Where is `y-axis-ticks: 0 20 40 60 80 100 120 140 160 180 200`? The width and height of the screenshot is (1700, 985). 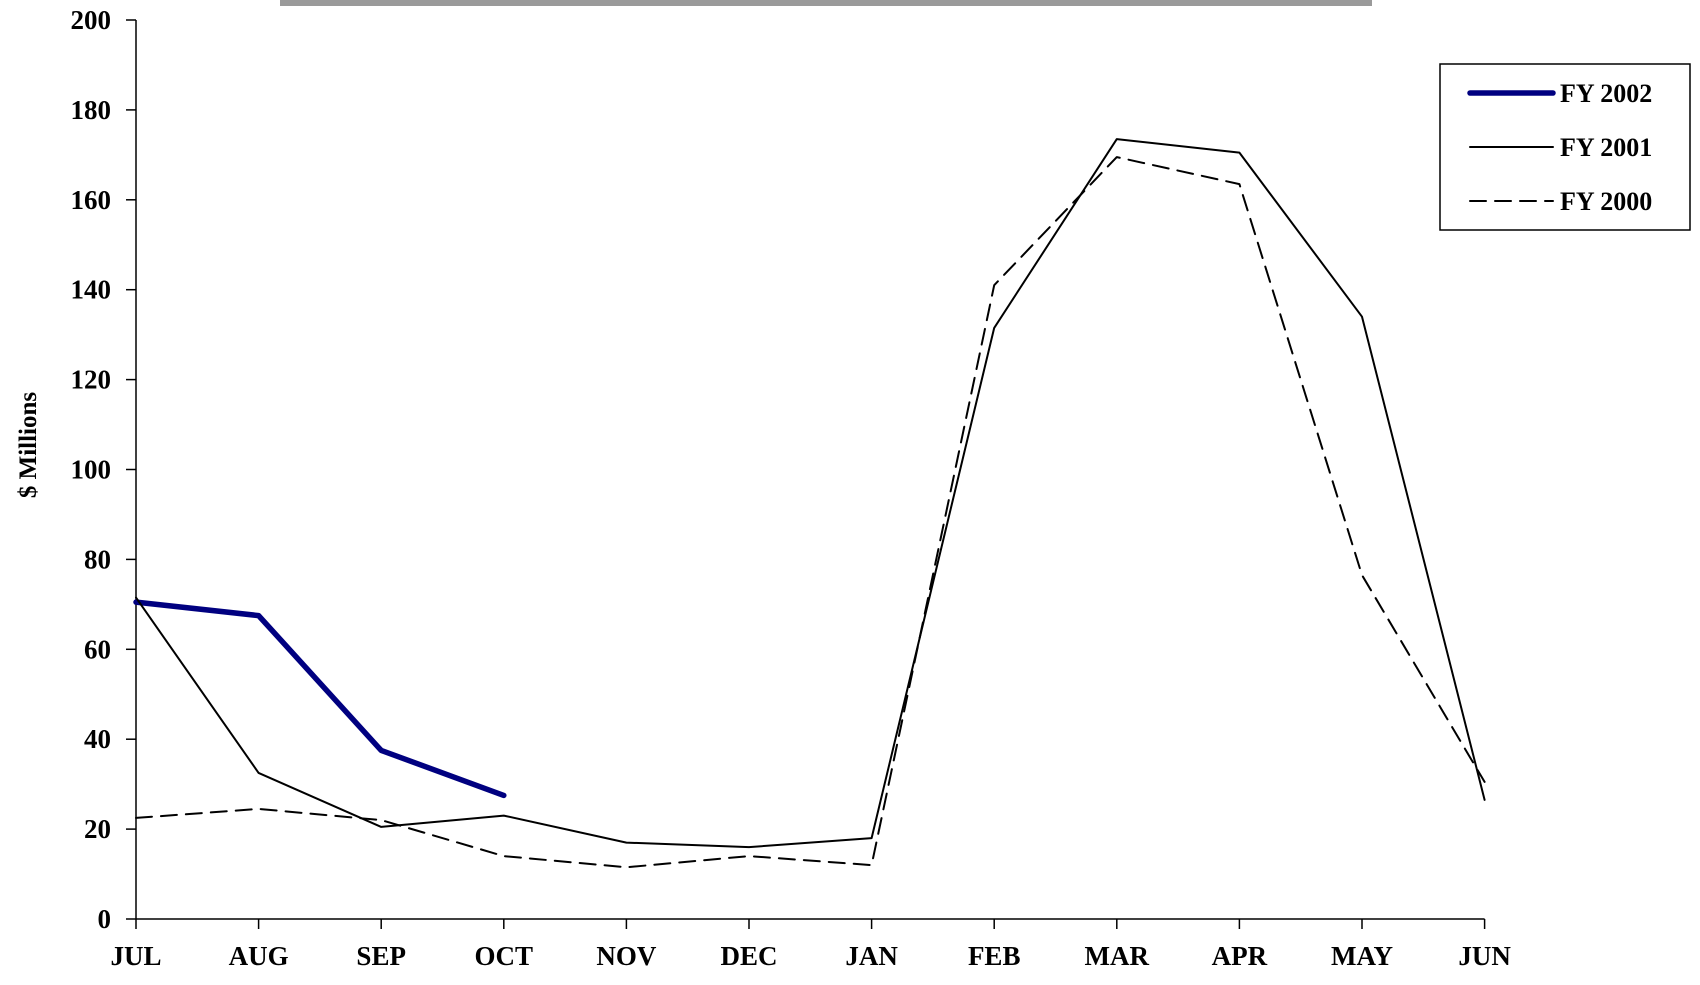 y-axis-ticks: 0 20 40 60 80 100 120 140 160 180 200 is located at coordinates (103, 469).